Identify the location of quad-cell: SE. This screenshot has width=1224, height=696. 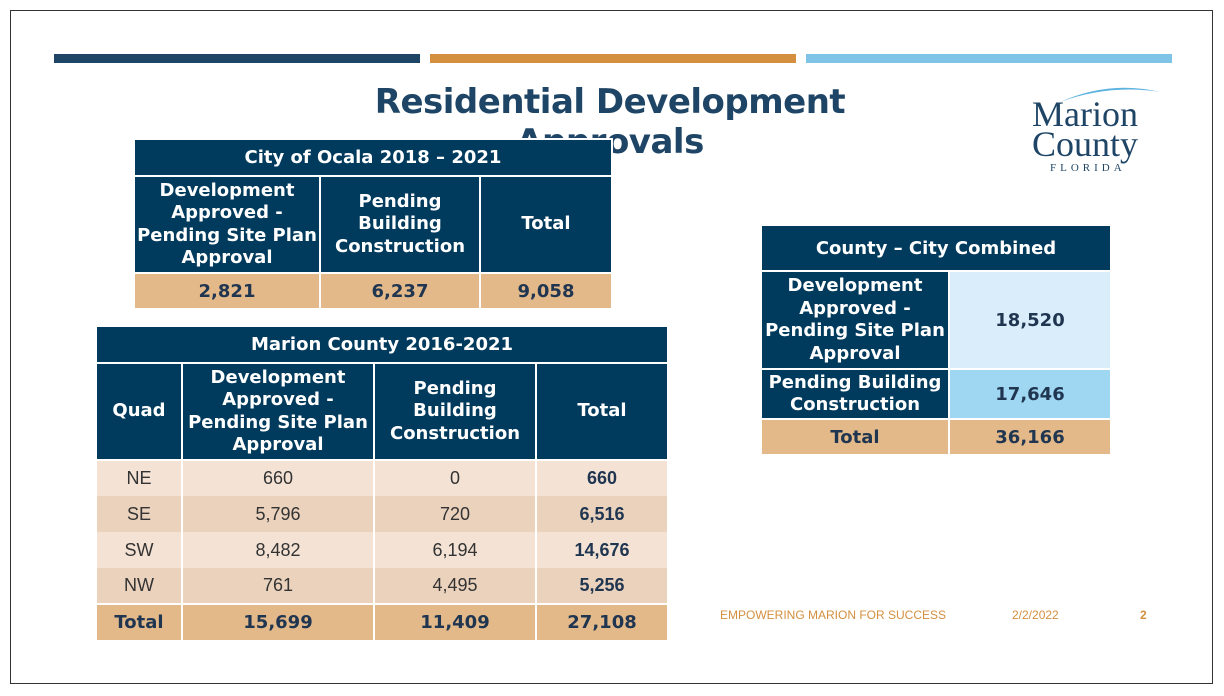
(139, 514).